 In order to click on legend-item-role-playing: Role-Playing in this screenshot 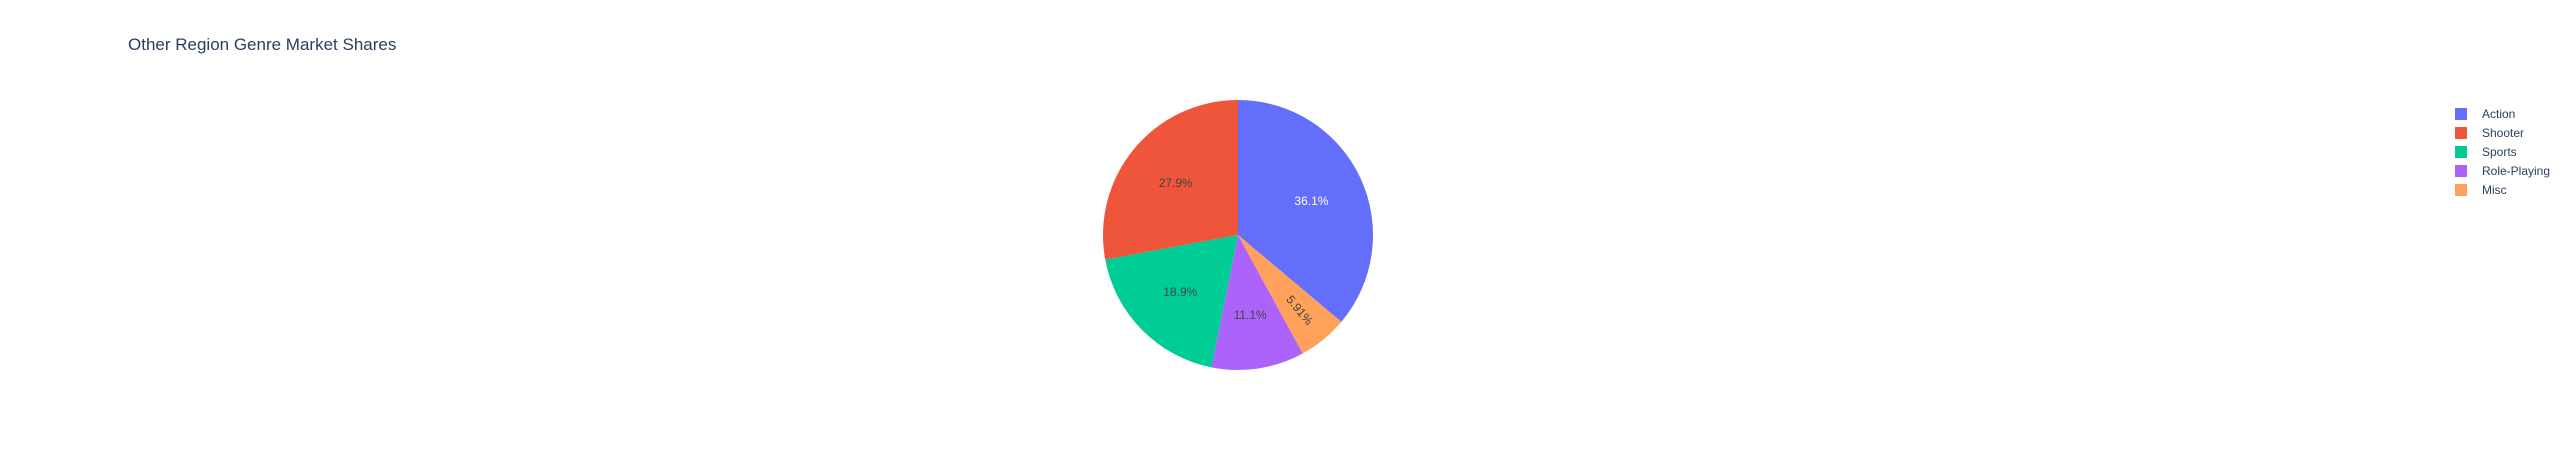, I will do `click(2502, 171)`.